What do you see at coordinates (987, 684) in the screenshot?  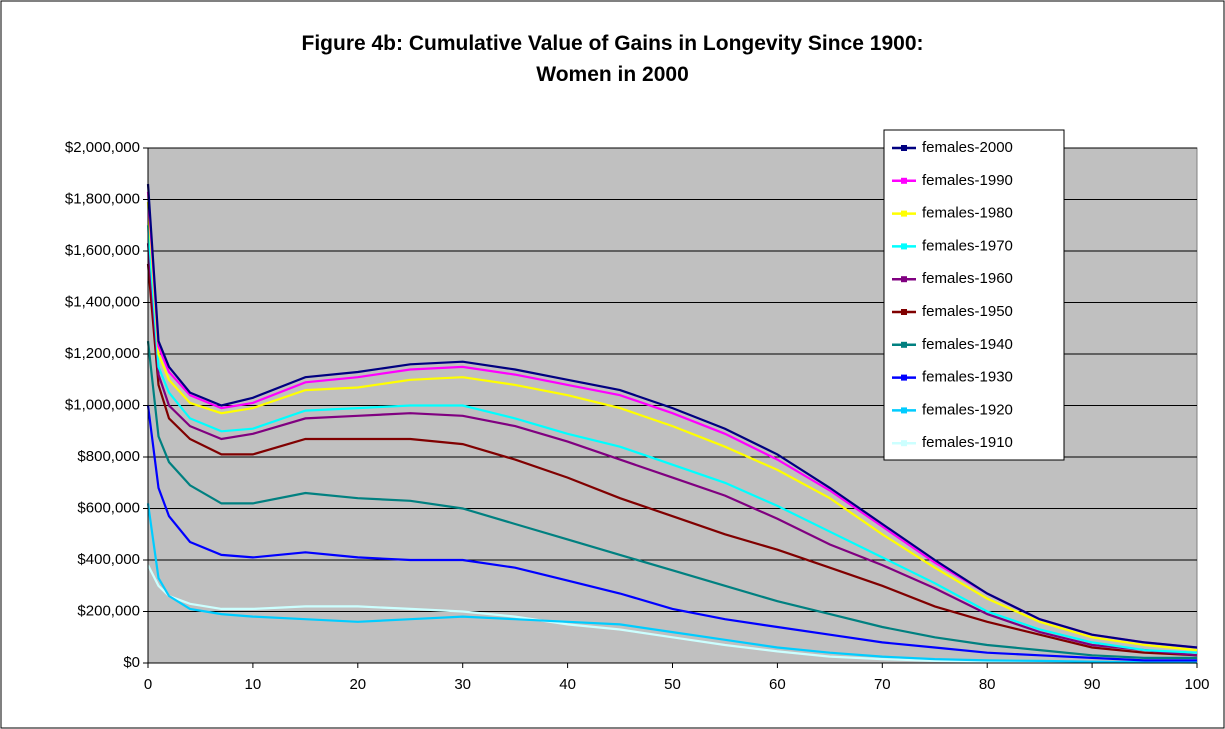 I see `x-tick-label: 80` at bounding box center [987, 684].